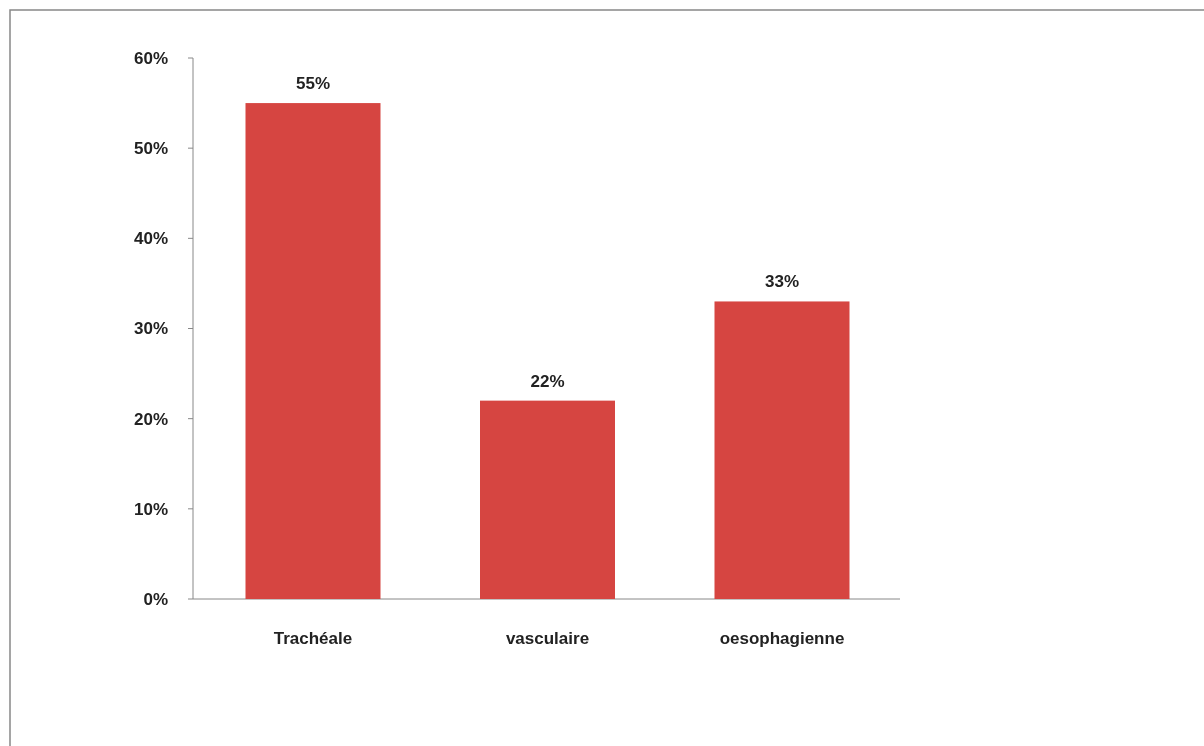  What do you see at coordinates (782, 282) in the screenshot?
I see `data-label: 33%` at bounding box center [782, 282].